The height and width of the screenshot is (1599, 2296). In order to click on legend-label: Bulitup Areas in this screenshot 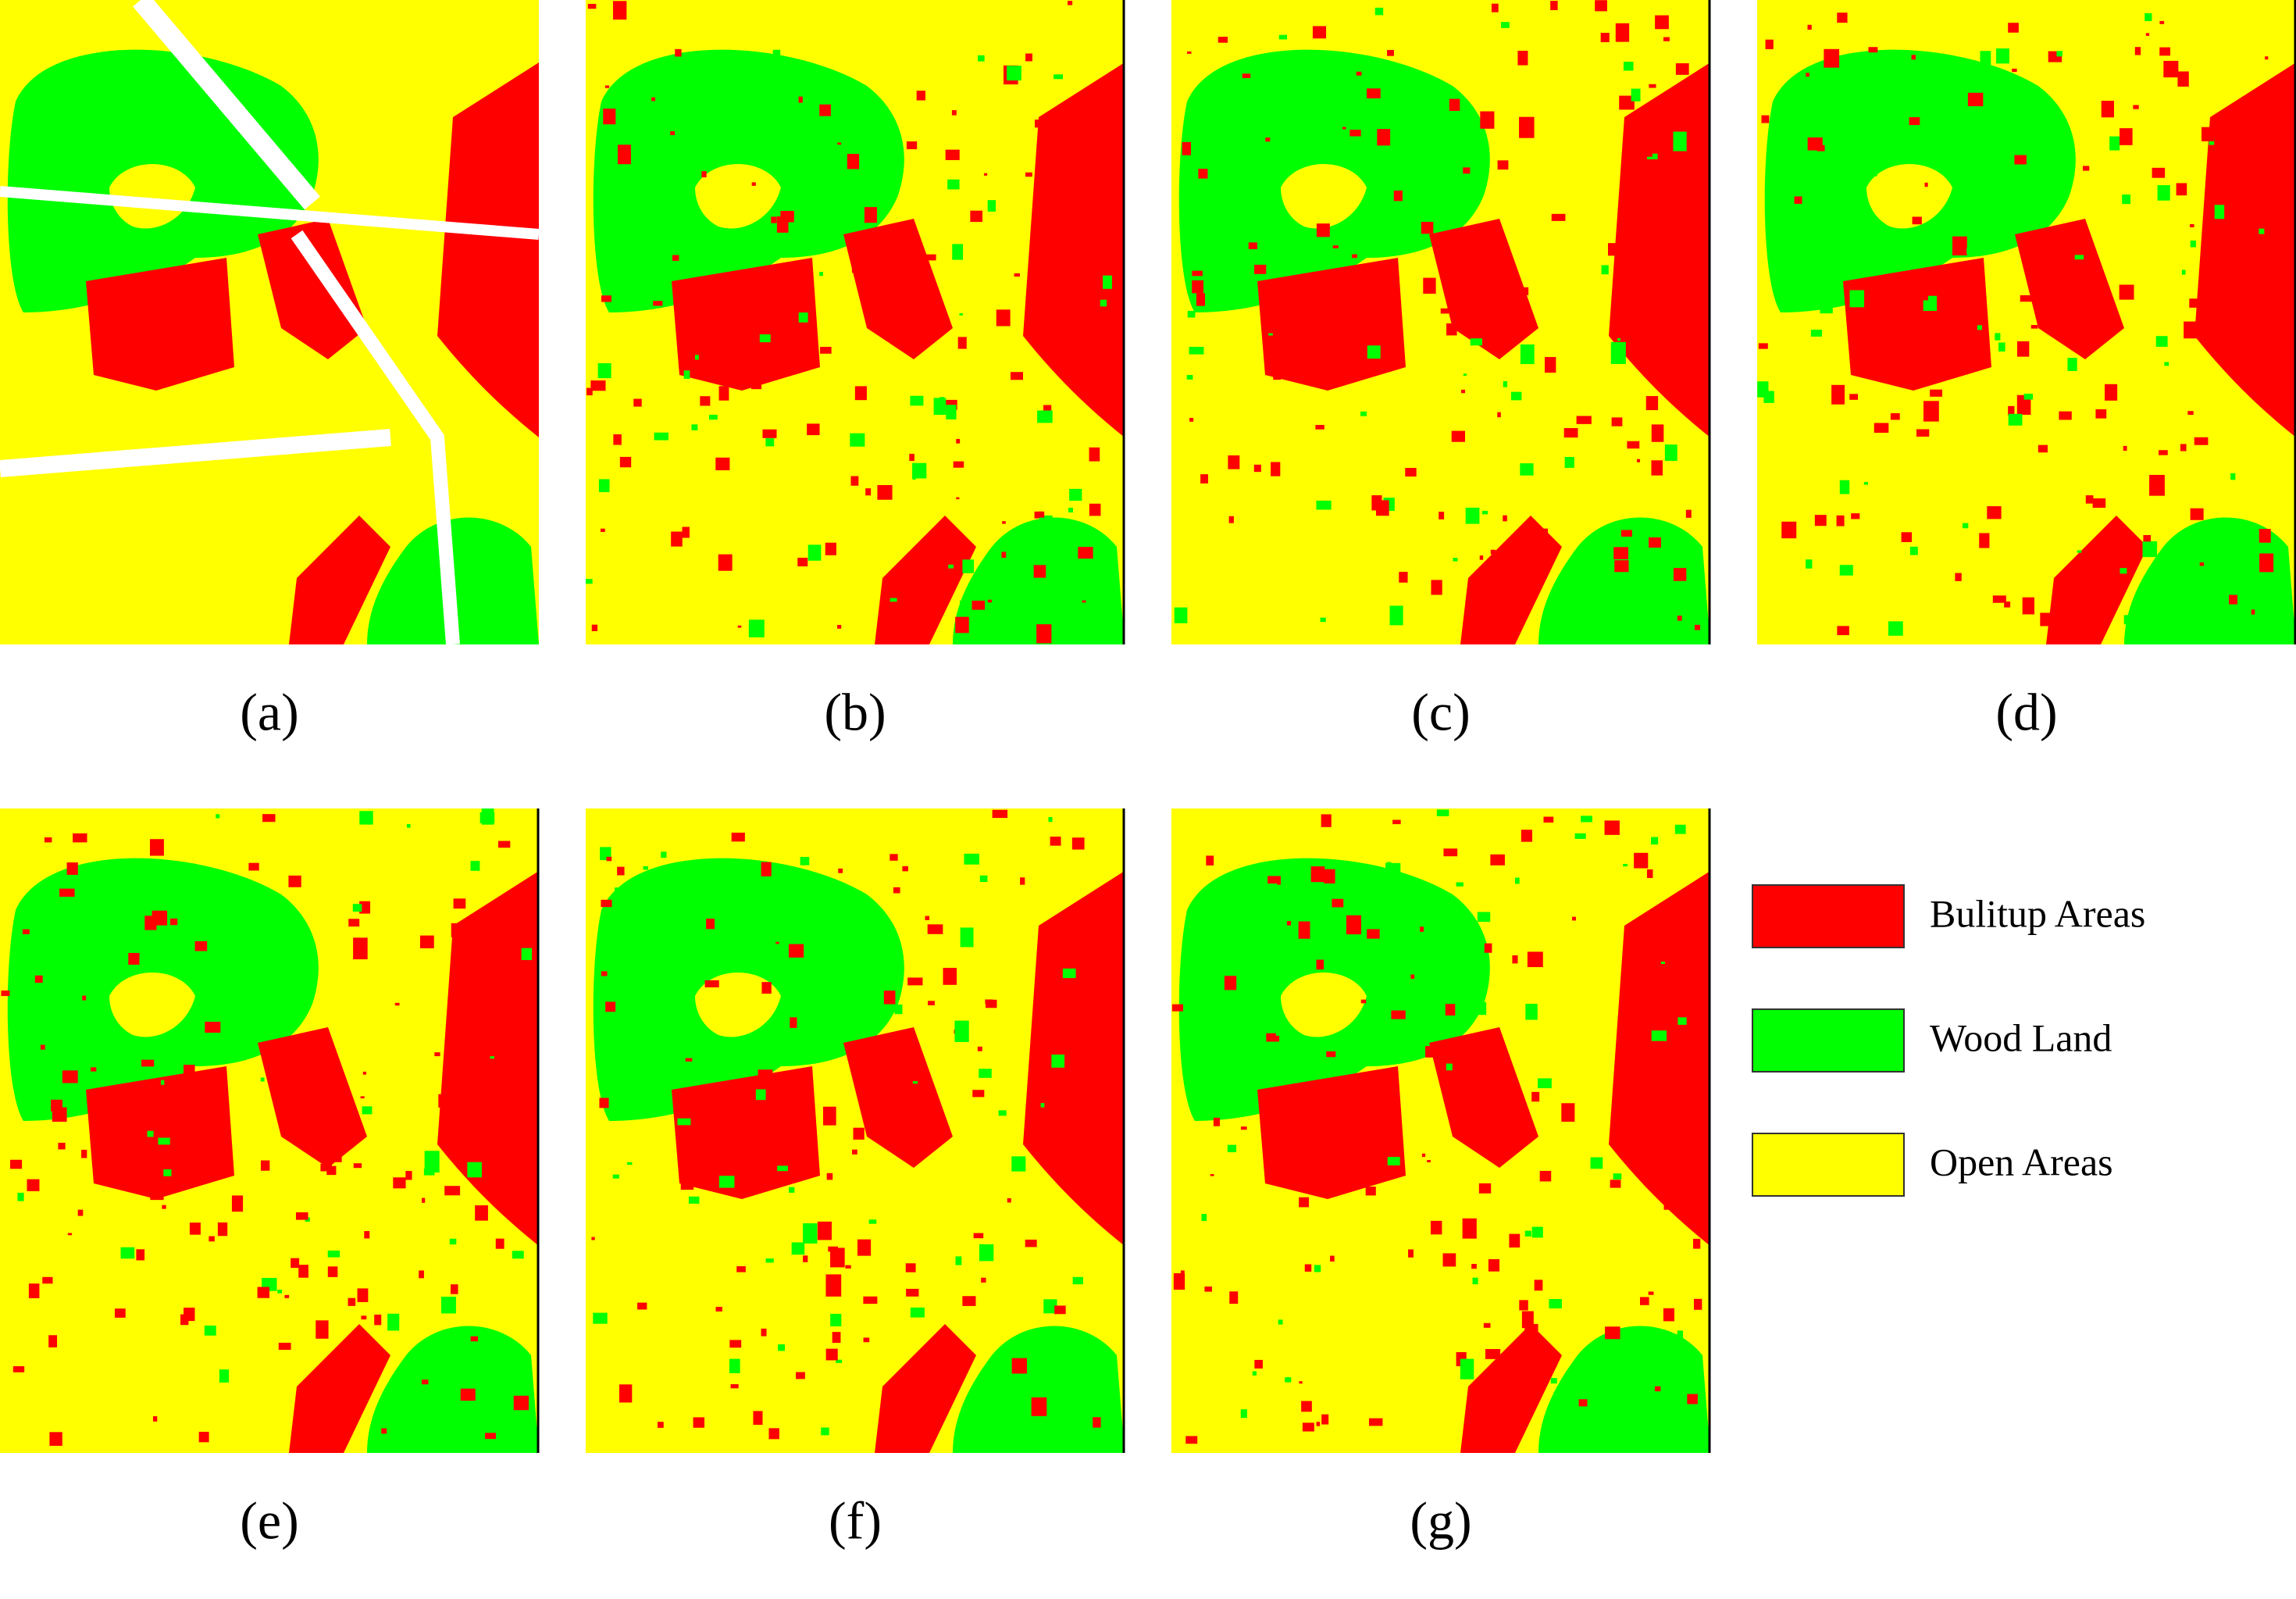, I will do `click(2038, 913)`.